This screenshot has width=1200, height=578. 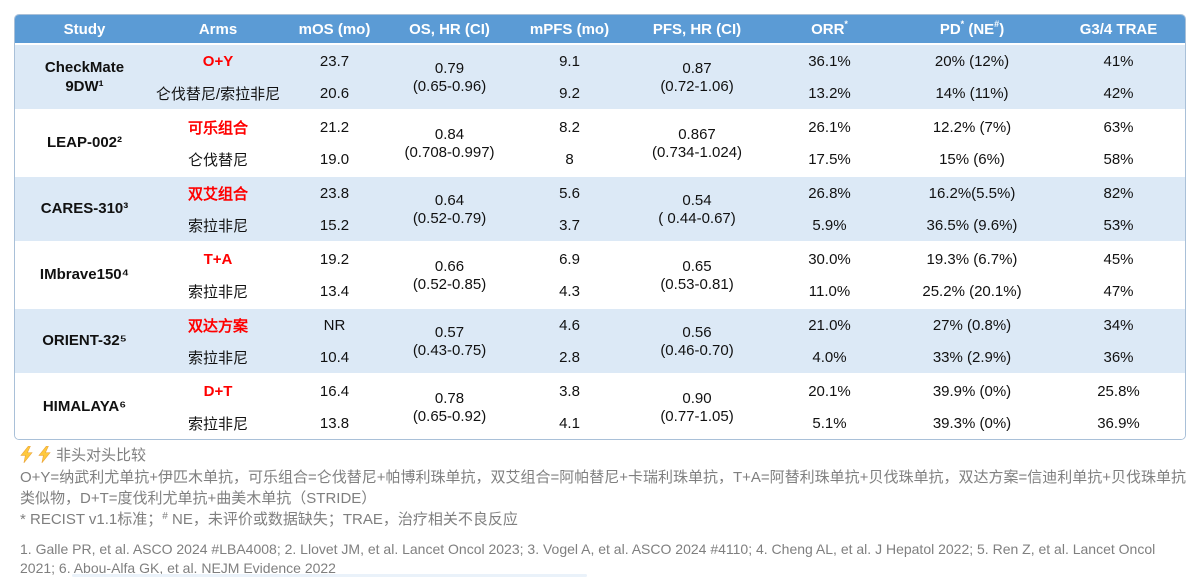 What do you see at coordinates (829, 29) in the screenshot?
I see `col-header-orr: ORR *` at bounding box center [829, 29].